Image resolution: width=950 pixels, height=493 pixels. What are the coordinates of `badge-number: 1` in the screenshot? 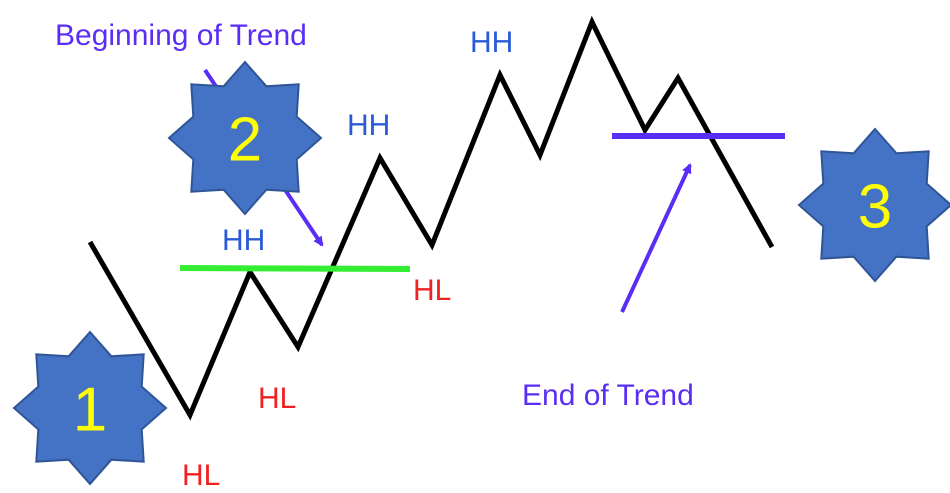 It's located at (90, 410).